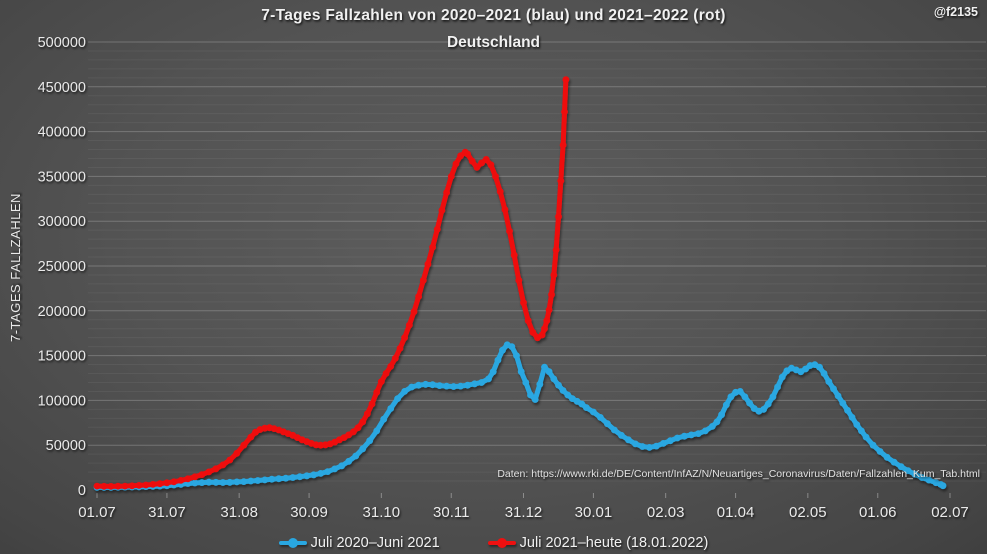  What do you see at coordinates (614, 543) in the screenshot?
I see `legend-label-2021-2022: Juli 2021–heute (18.01.2022)` at bounding box center [614, 543].